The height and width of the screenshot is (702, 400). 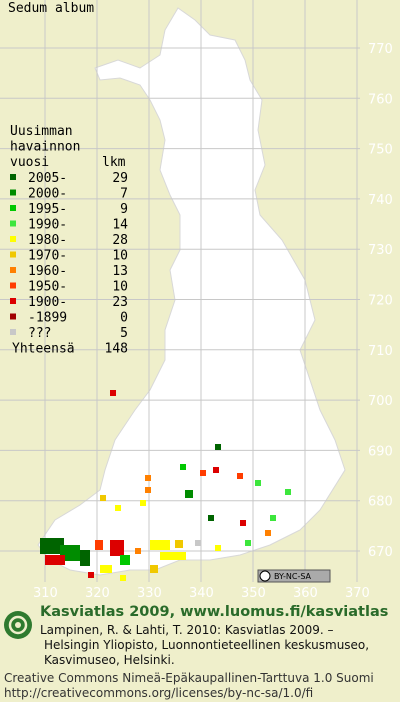 What do you see at coordinates (47, 302) in the screenshot?
I see `legend-label: 1900-` at bounding box center [47, 302].